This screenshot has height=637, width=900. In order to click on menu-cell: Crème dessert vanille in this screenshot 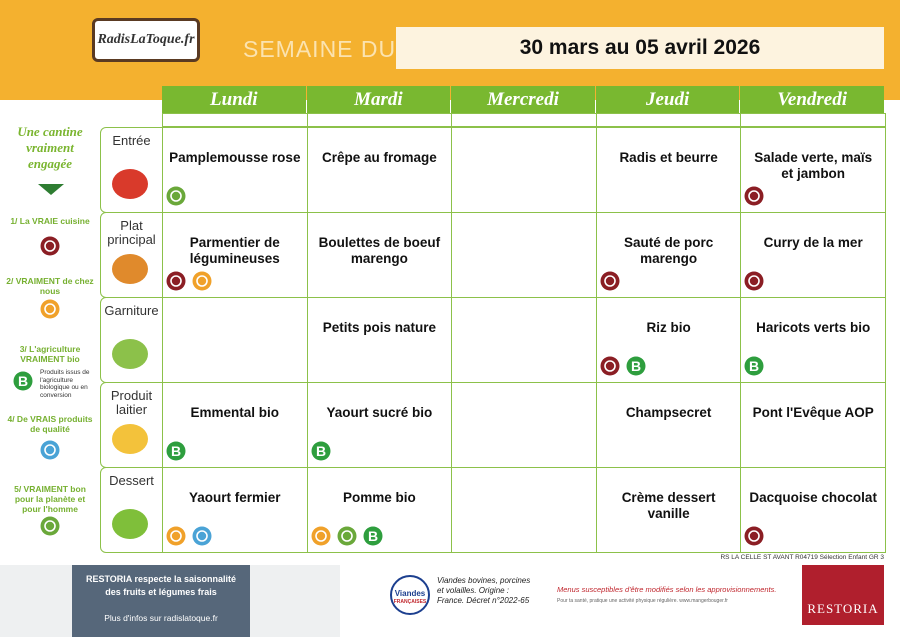, I will do `click(668, 510)`.